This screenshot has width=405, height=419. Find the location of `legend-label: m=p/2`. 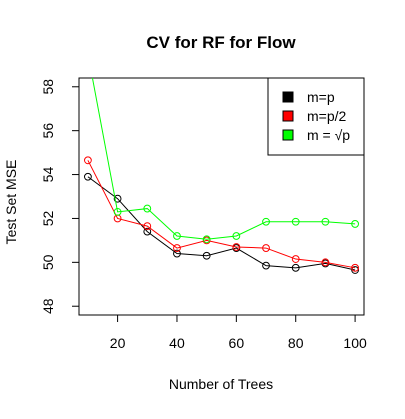

legend-label: m=p/2 is located at coordinates (327, 116).